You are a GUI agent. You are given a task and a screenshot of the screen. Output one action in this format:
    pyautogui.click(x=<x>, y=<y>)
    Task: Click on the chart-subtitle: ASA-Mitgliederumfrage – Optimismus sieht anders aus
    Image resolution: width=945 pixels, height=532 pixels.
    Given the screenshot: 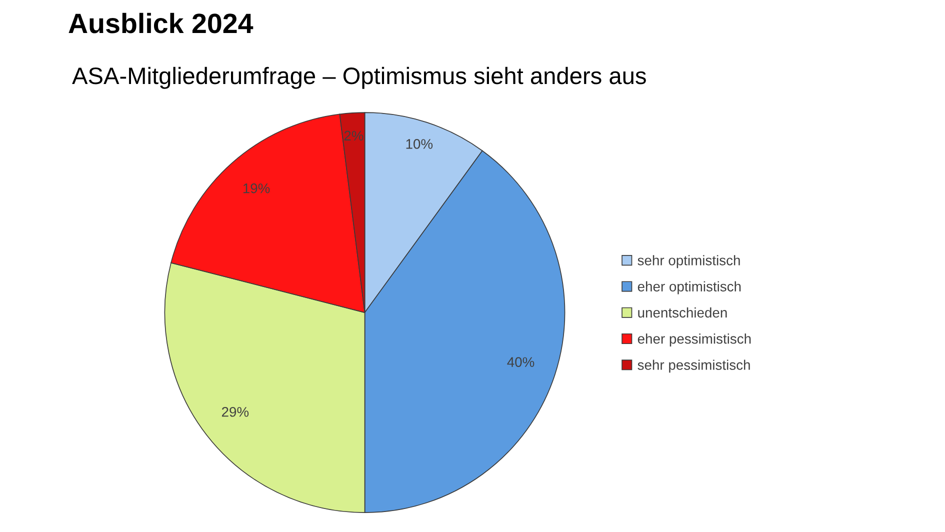 What is the action you would take?
    pyautogui.click(x=359, y=77)
    